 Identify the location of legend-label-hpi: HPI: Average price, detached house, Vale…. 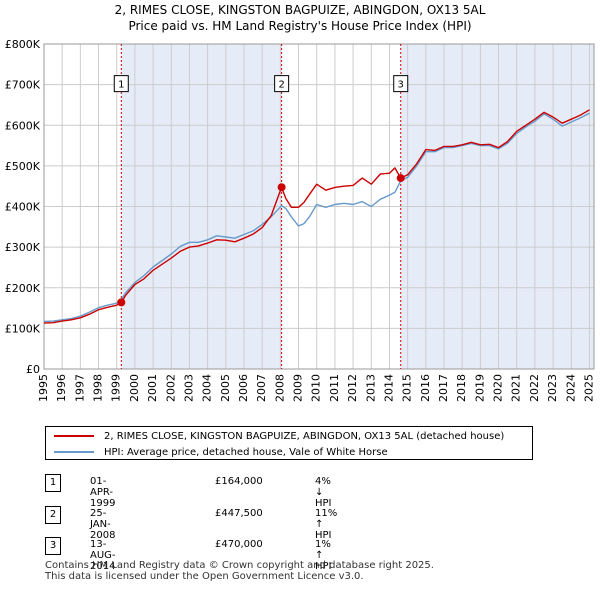
(246, 452).